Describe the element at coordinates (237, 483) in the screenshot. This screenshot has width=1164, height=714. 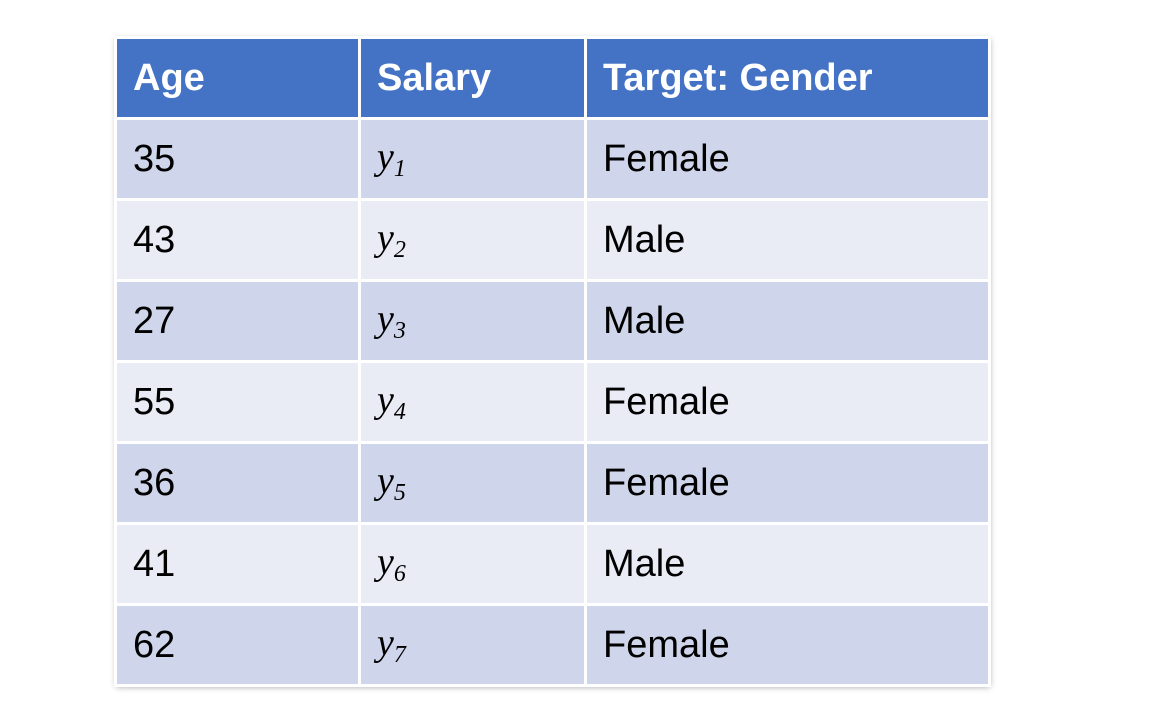
I see `cell-age: 36` at that location.